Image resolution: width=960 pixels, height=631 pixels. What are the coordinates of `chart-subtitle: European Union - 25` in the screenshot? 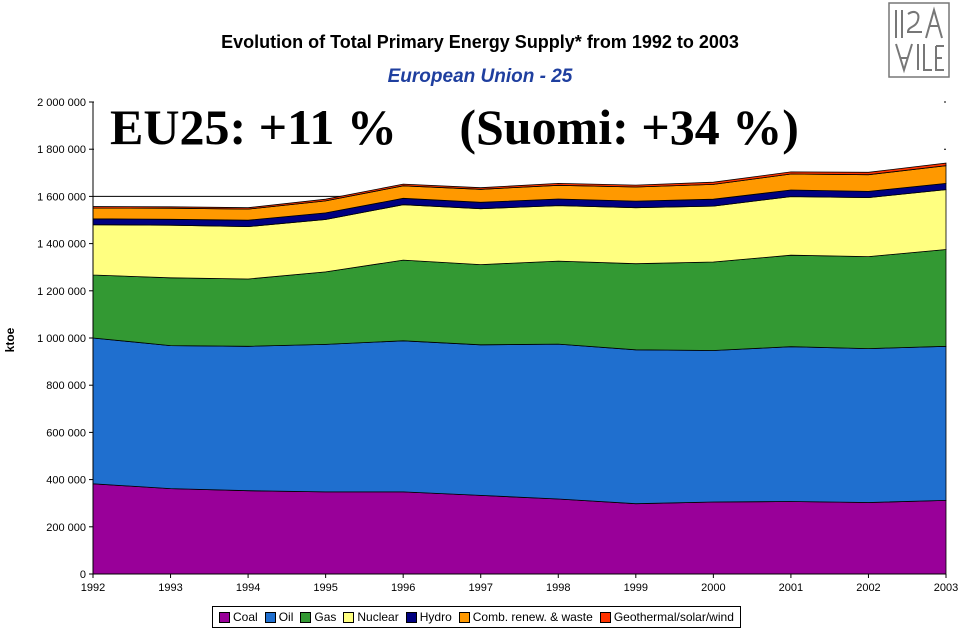 It's located at (480, 76).